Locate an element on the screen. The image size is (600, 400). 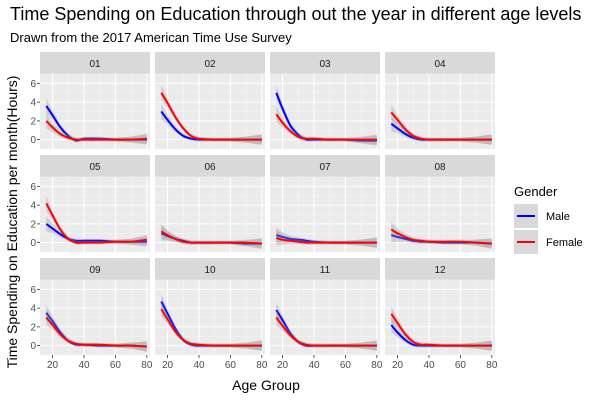
legend-label-female: Female is located at coordinates (564, 243).